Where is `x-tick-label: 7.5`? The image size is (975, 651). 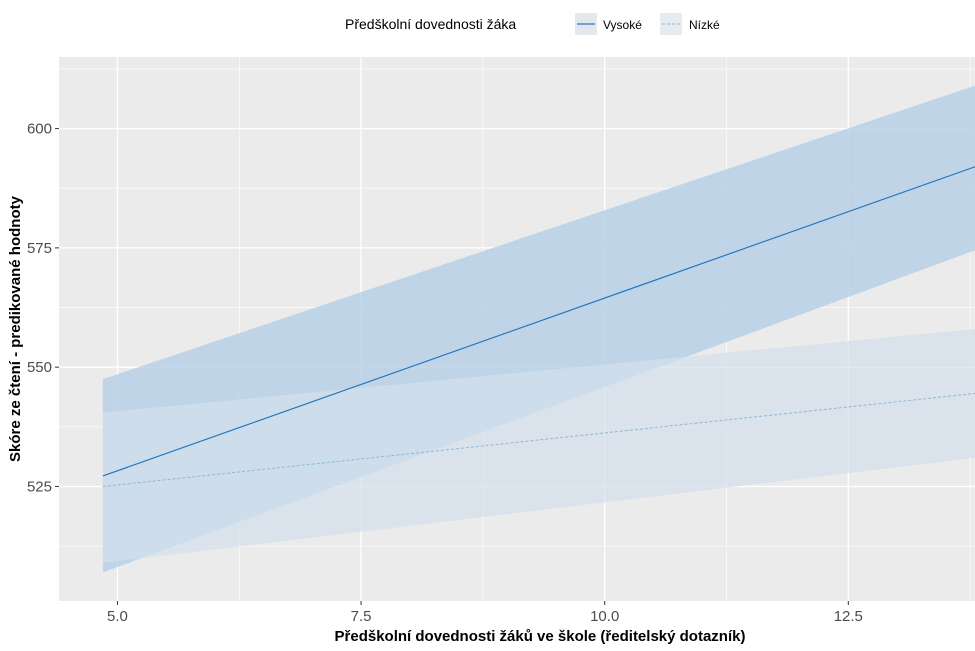 x-tick-label: 7.5 is located at coordinates (361, 616).